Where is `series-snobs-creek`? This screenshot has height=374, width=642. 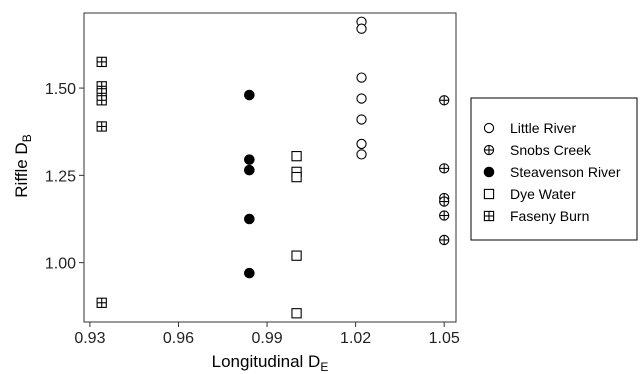
series-snobs-creek is located at coordinates (444, 170).